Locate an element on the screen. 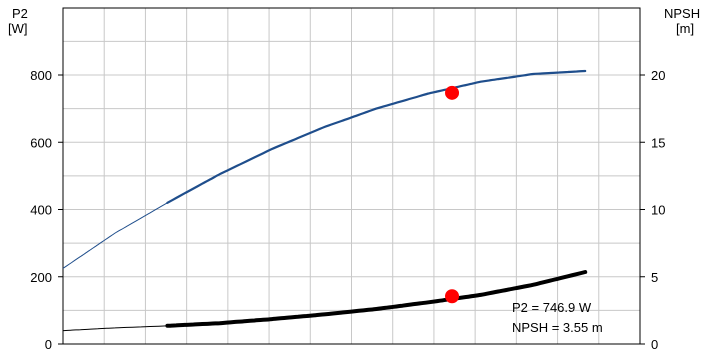 The height and width of the screenshot is (349, 710). p2-curve-thin is located at coordinates (115, 235).